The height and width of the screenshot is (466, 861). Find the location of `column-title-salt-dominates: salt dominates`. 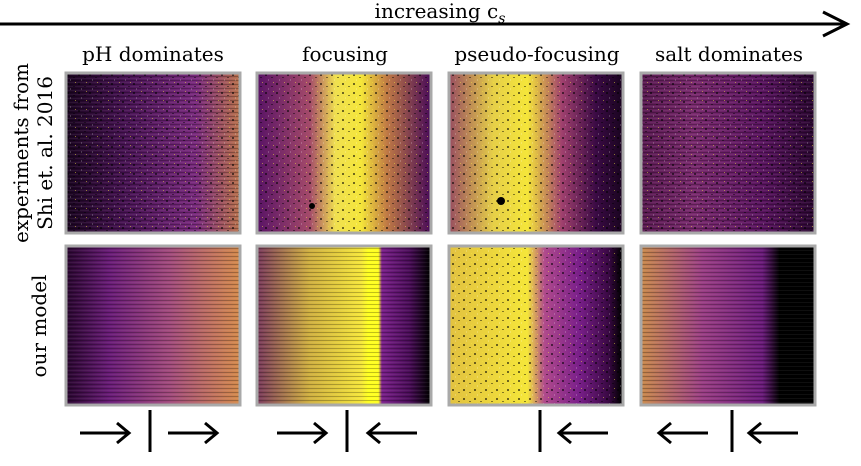

column-title-salt-dominates: salt dominates is located at coordinates (729, 54).